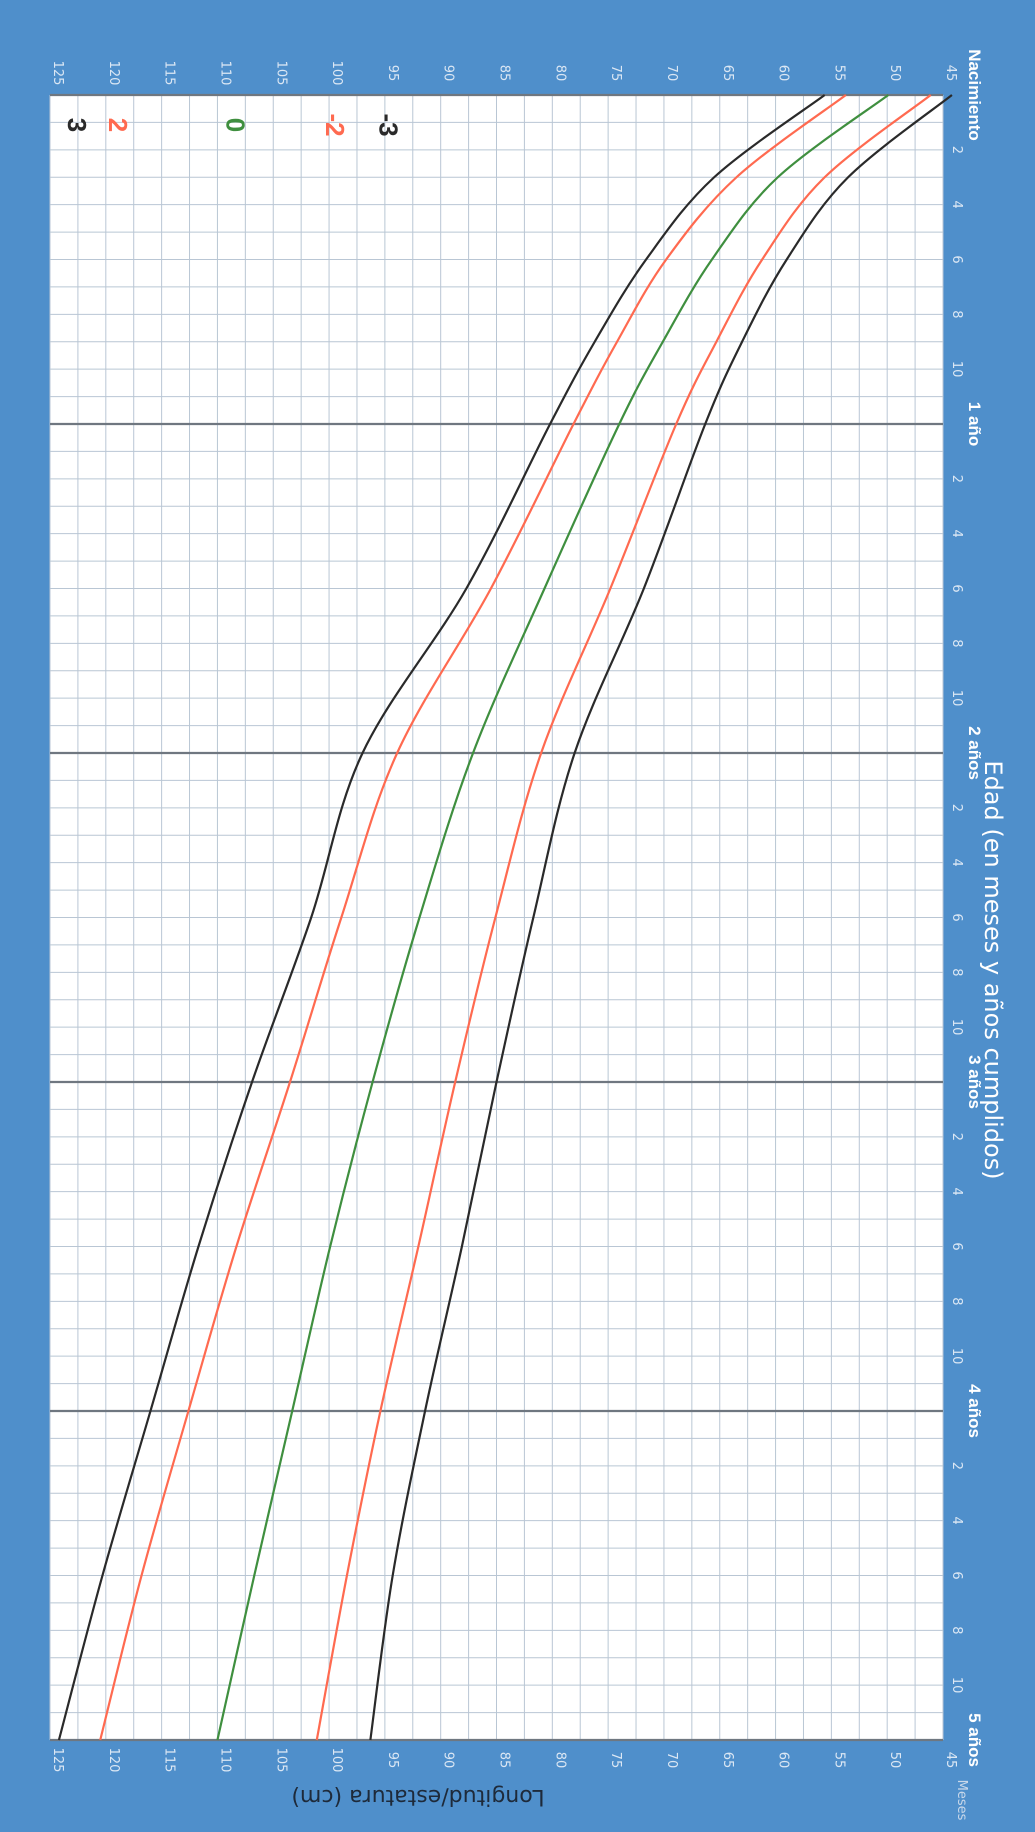 The image size is (1035, 1832). What do you see at coordinates (974, 424) in the screenshot?
I see `age-major-label: 1 año` at bounding box center [974, 424].